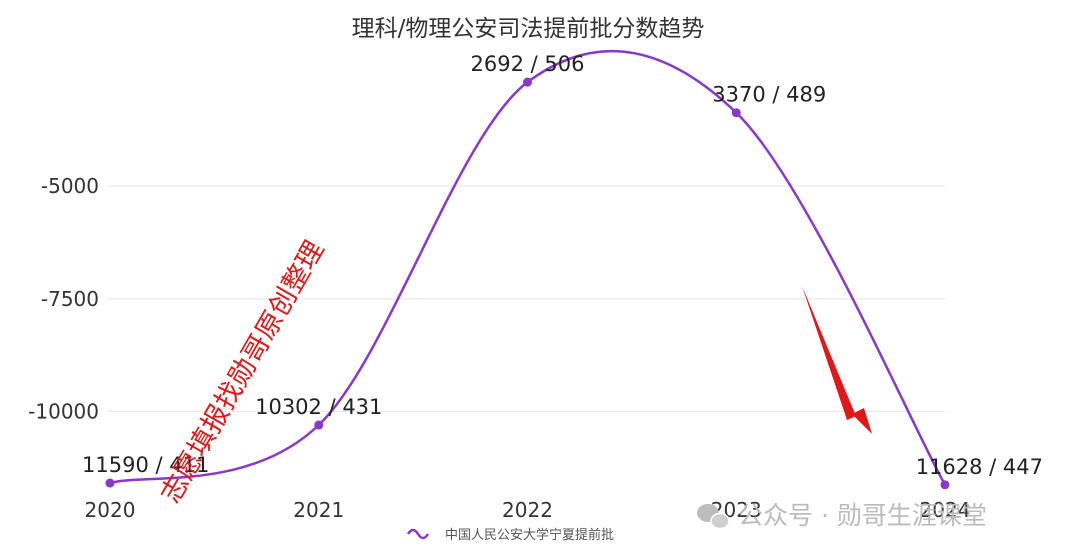 The height and width of the screenshot is (559, 1080). What do you see at coordinates (70, 299) in the screenshot?
I see `y-tick-label: -7500` at bounding box center [70, 299].